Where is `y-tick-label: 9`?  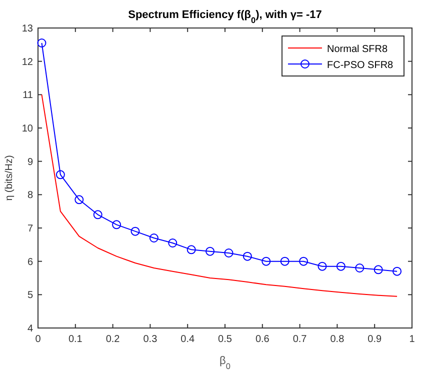
y-tick-label: 9 is located at coordinates (30, 162).